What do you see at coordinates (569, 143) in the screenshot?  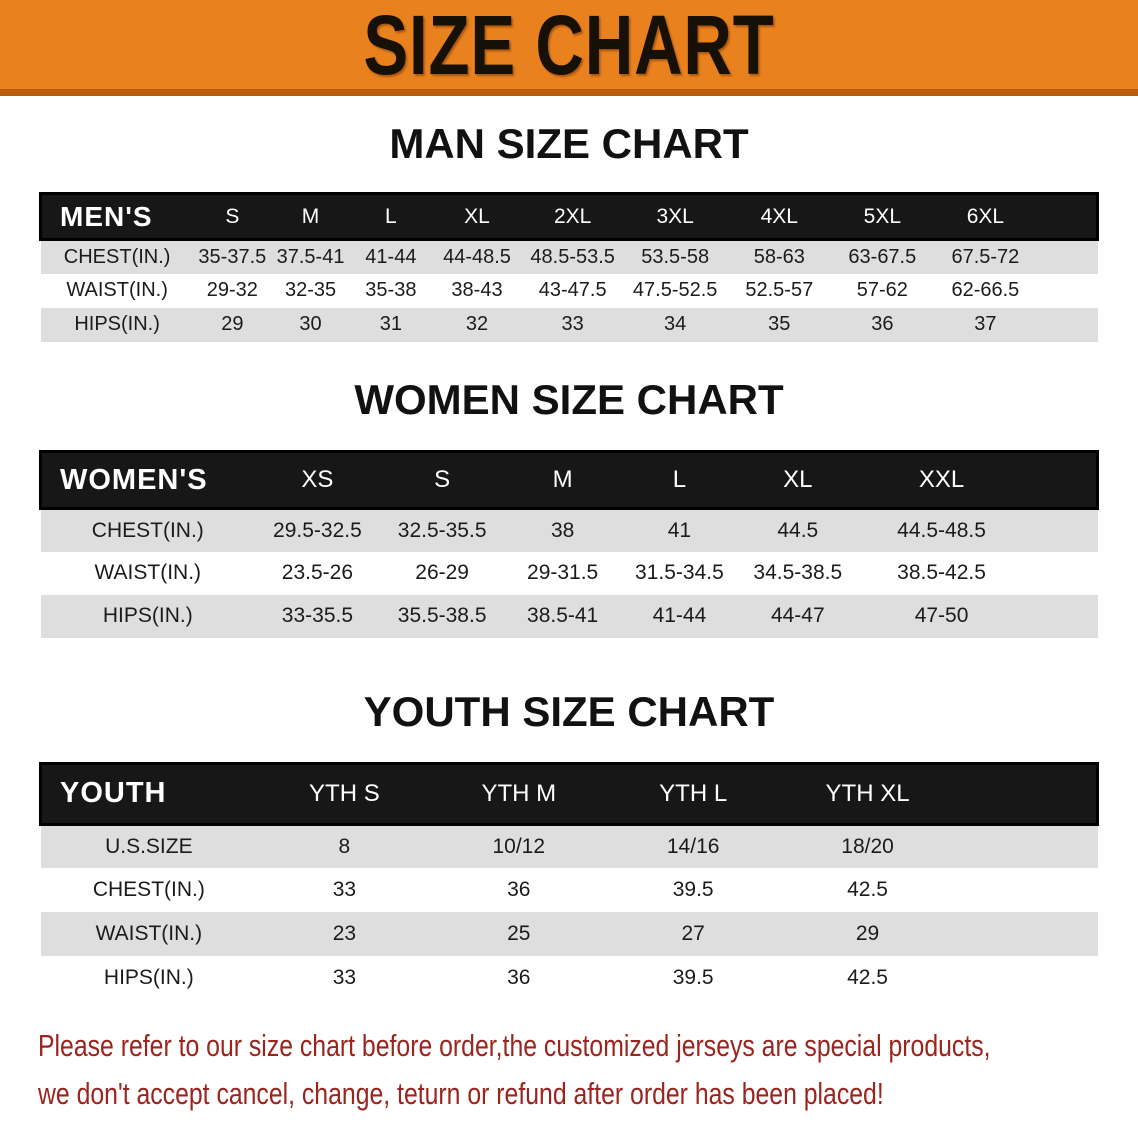 I see `men-section-heading: MAN SIZE CHART` at bounding box center [569, 143].